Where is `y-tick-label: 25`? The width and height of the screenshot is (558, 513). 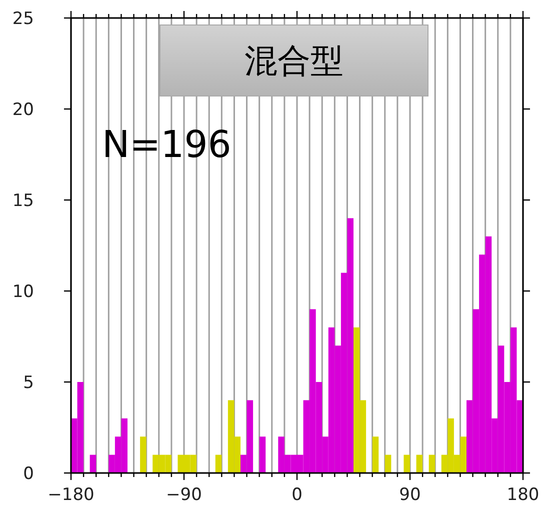 y-tick-label: 25 is located at coordinates (23, 19).